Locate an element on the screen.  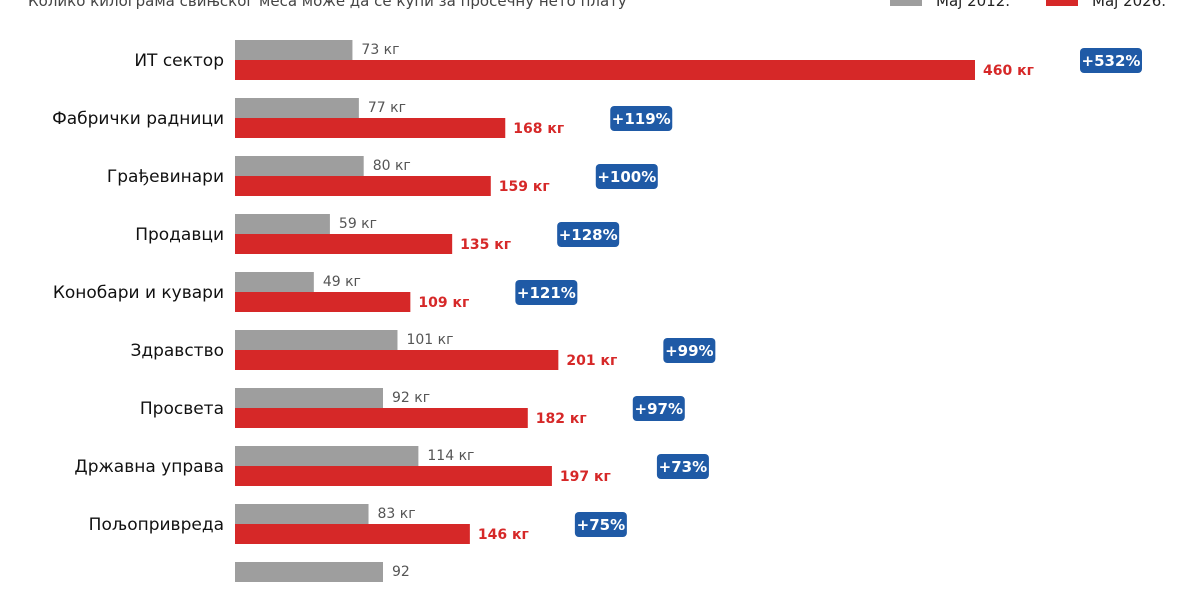
legend-label-2026: Мај 2026. is located at coordinates (1129, 5).